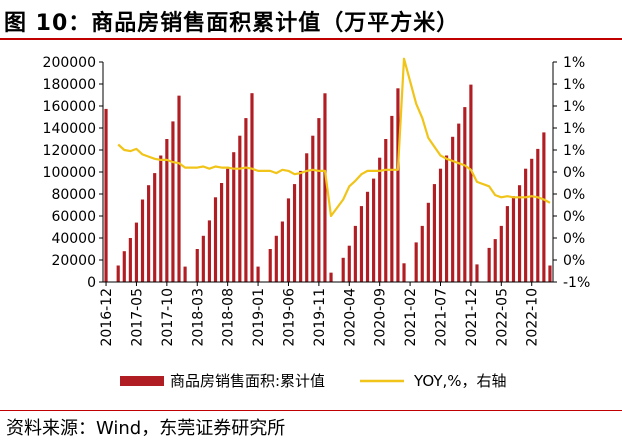  Describe the element at coordinates (350, 317) in the screenshot. I see `x-tick-label: 2020-04` at that location.